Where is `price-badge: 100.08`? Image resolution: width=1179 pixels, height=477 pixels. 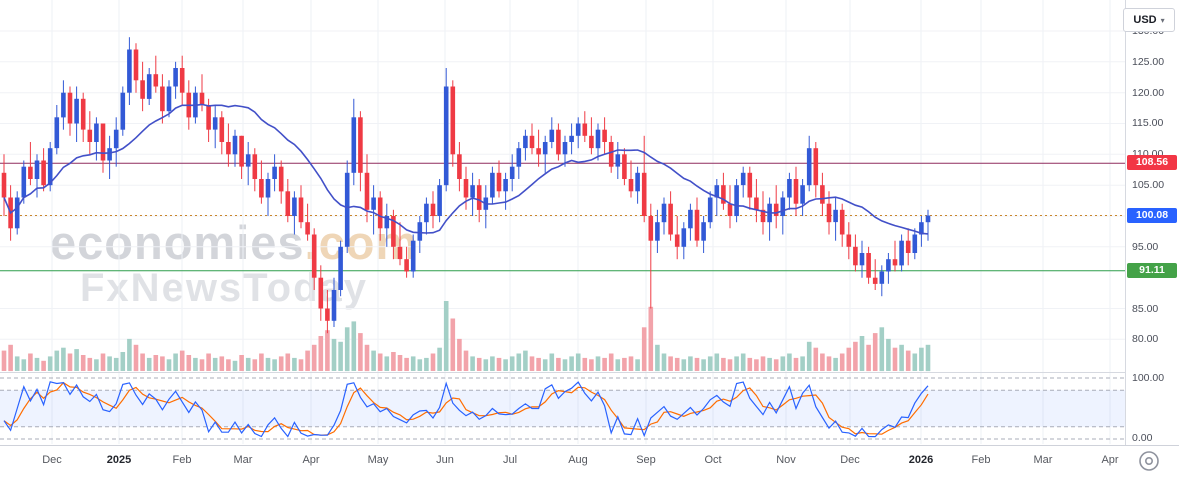 price-badge: 100.08 is located at coordinates (1152, 215).